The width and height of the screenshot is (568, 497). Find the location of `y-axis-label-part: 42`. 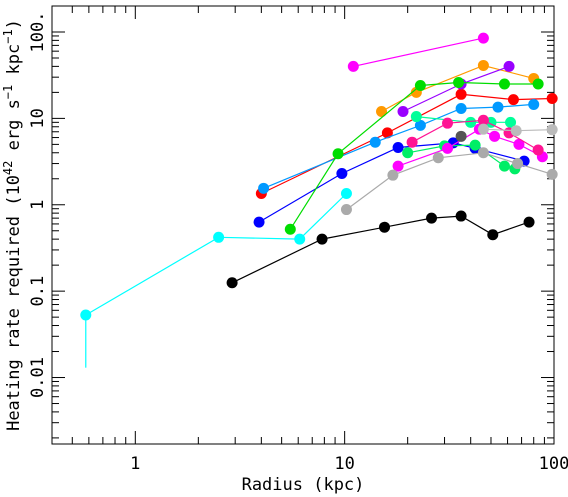

y-axis-label-part: 42 is located at coordinates (8, 168).